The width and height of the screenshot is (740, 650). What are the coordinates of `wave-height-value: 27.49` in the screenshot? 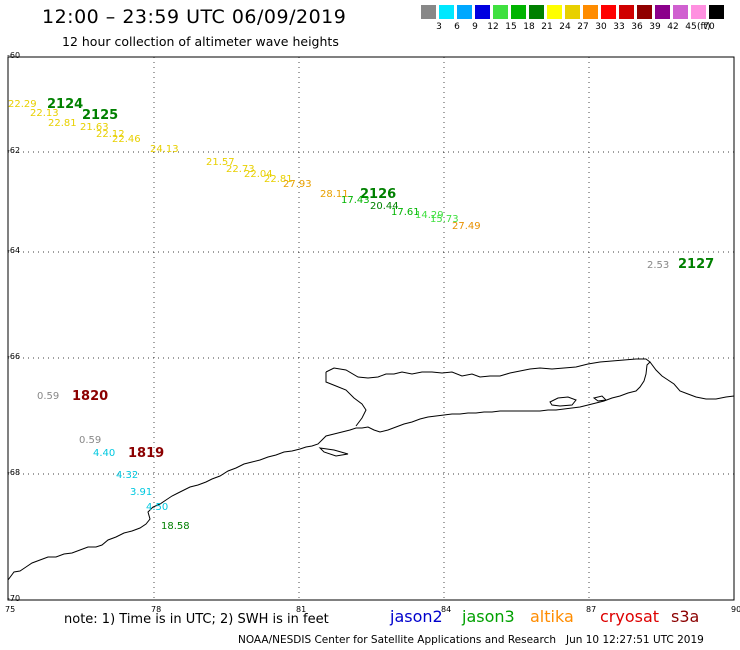 It's located at (466, 226).